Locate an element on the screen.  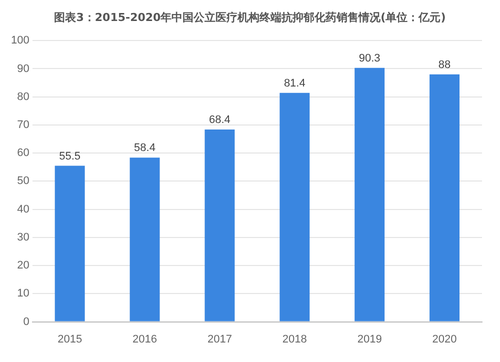
data-label: 81.4 is located at coordinates (295, 83).